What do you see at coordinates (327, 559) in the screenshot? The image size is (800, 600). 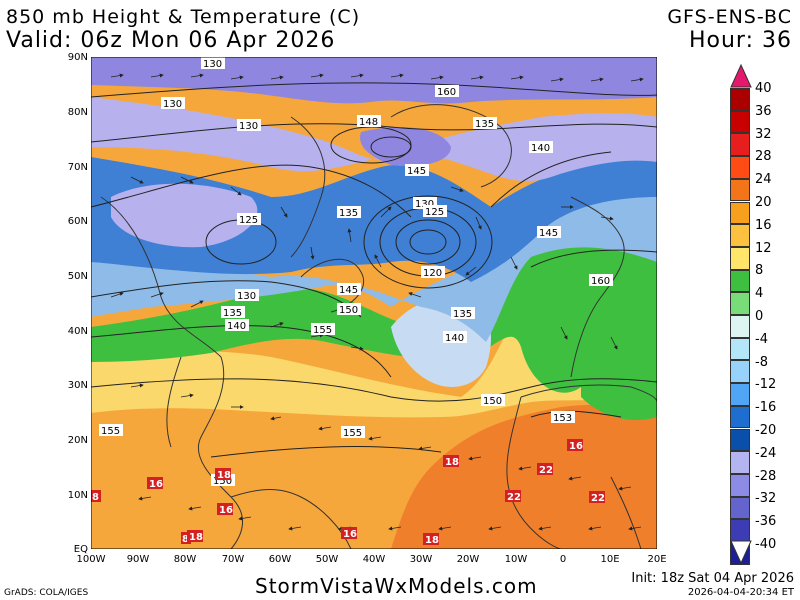 I see `lon-label: 50W` at bounding box center [327, 559].